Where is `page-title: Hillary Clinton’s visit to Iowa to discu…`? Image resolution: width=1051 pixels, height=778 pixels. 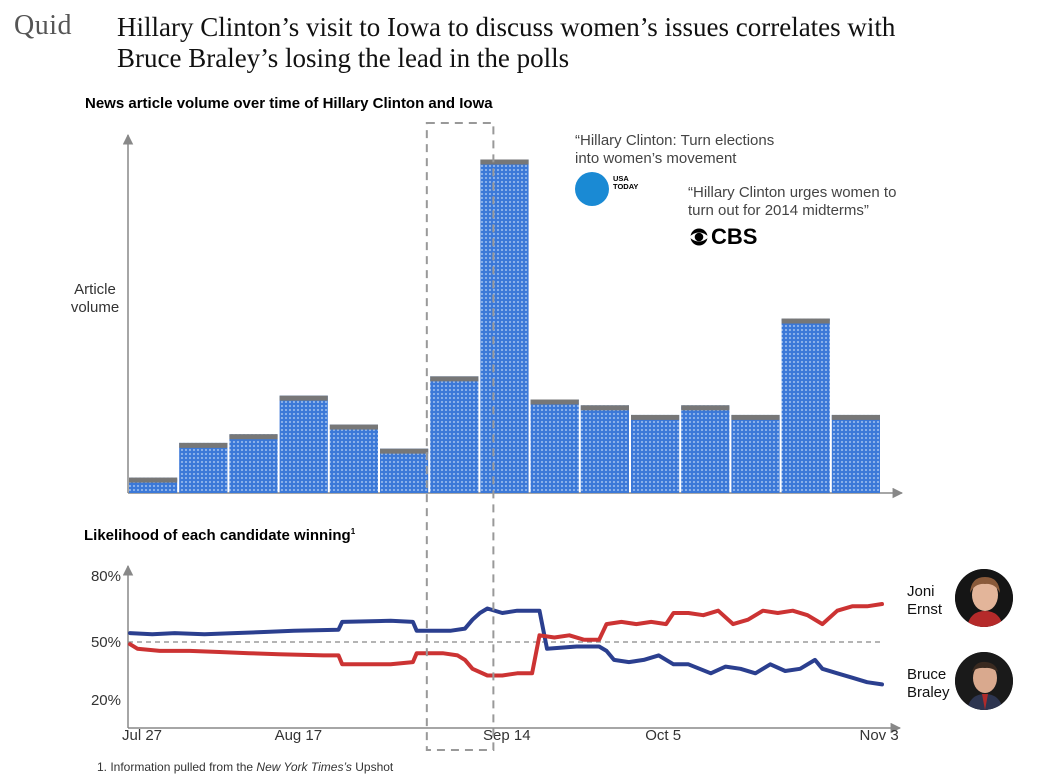
page-title: Hillary Clinton’s visit to Iowa to discu… is located at coordinates (567, 43).